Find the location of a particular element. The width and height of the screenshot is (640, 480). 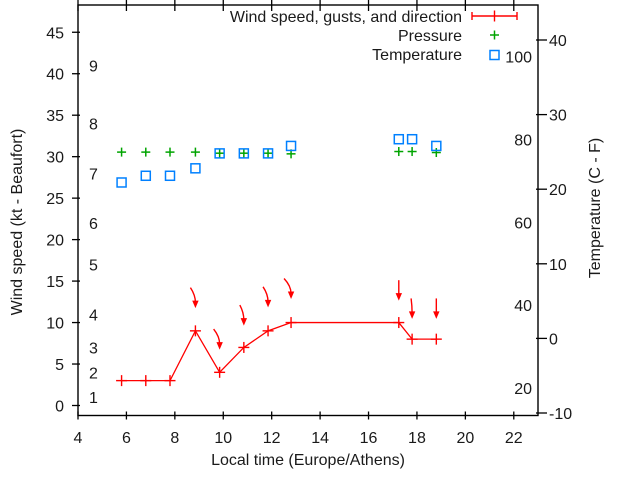

series-line+plus is located at coordinates (279, 352).